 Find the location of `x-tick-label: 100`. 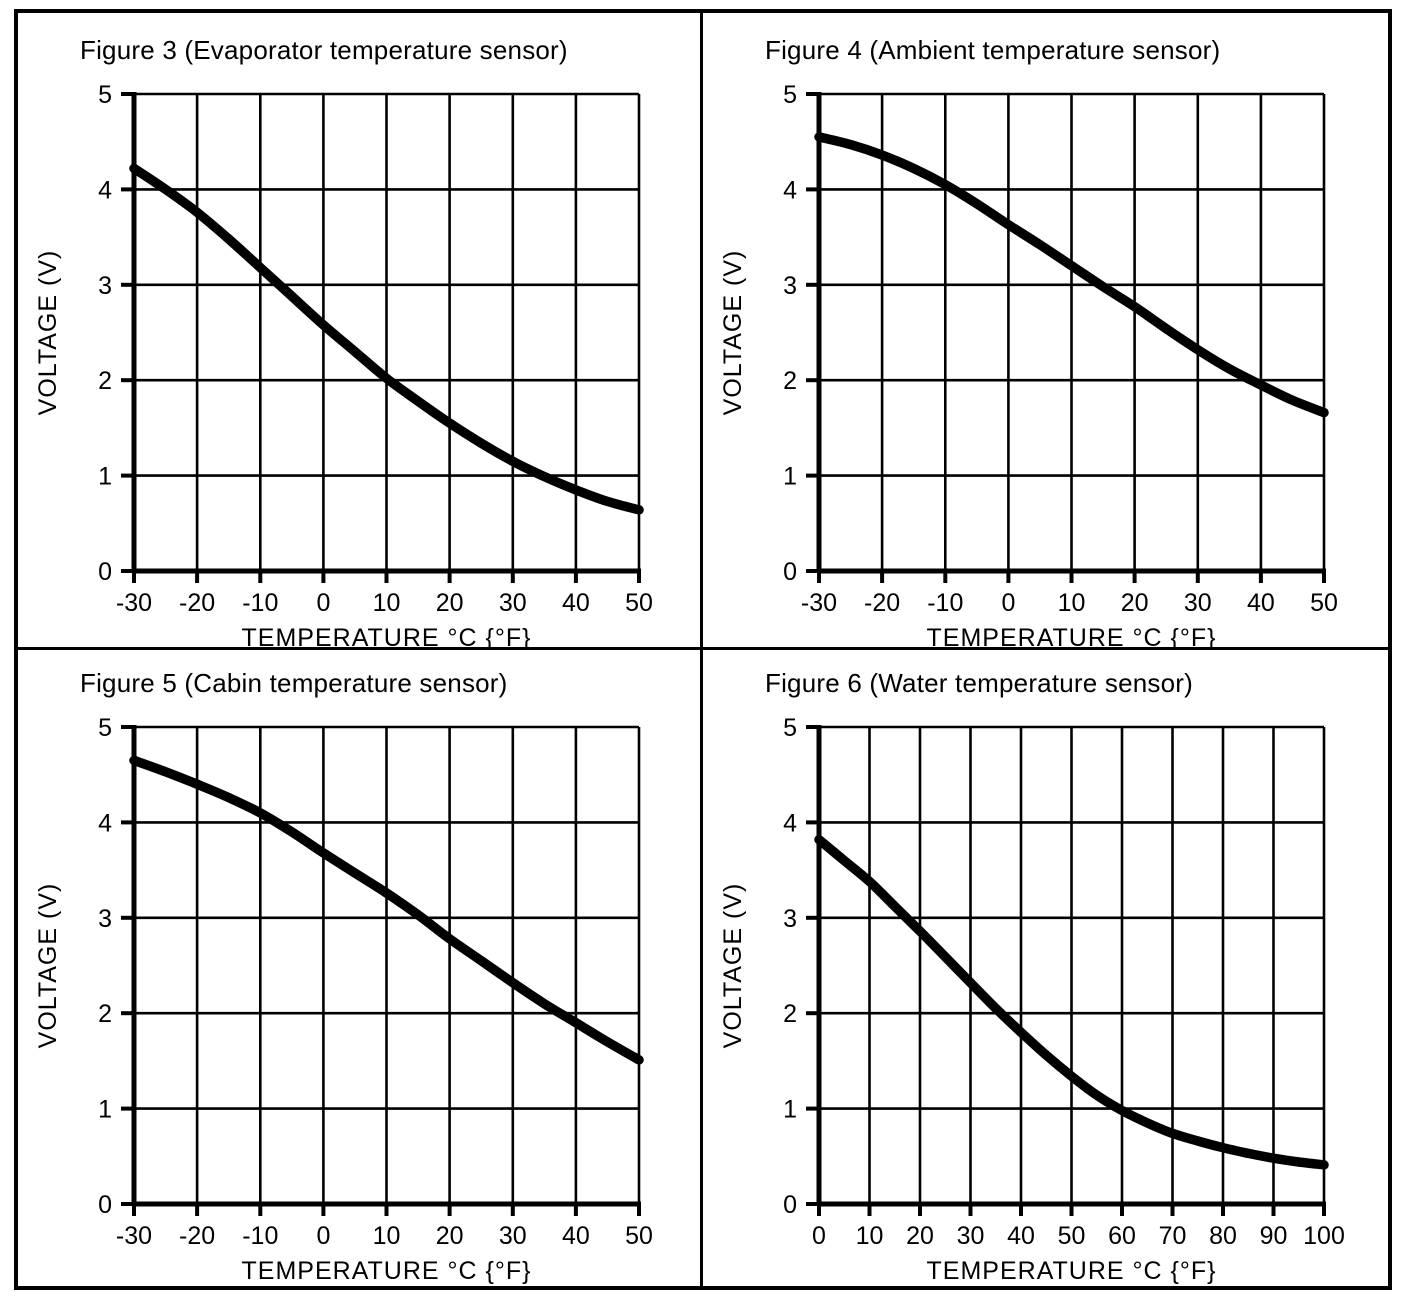

x-tick-label: 100 is located at coordinates (1324, 1236).